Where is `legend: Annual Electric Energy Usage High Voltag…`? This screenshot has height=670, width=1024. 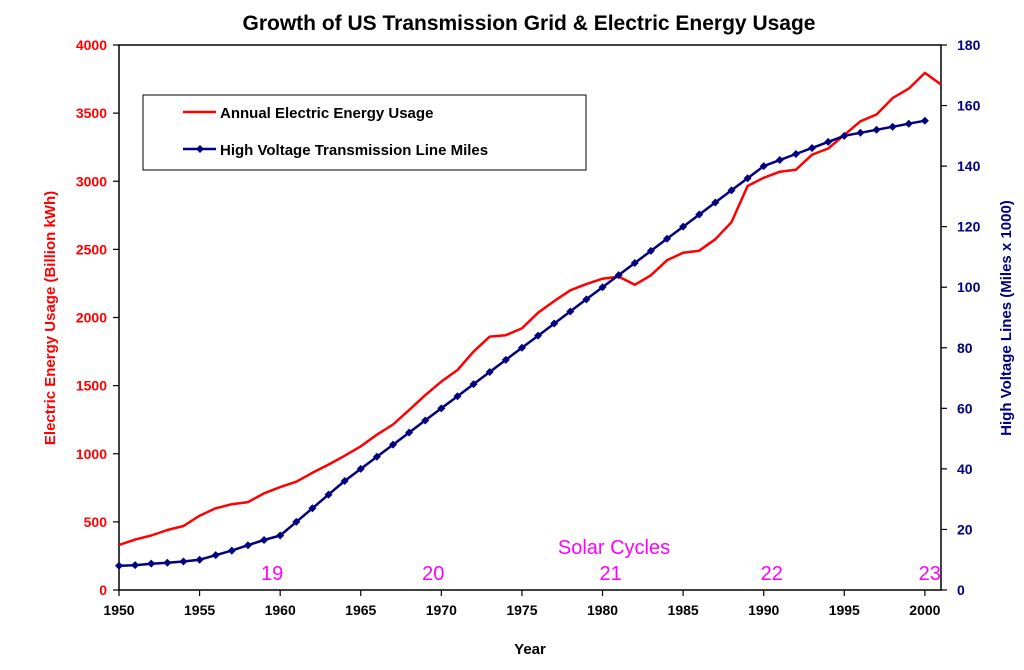 legend: Annual Electric Energy Usage High Voltag… is located at coordinates (364, 132).